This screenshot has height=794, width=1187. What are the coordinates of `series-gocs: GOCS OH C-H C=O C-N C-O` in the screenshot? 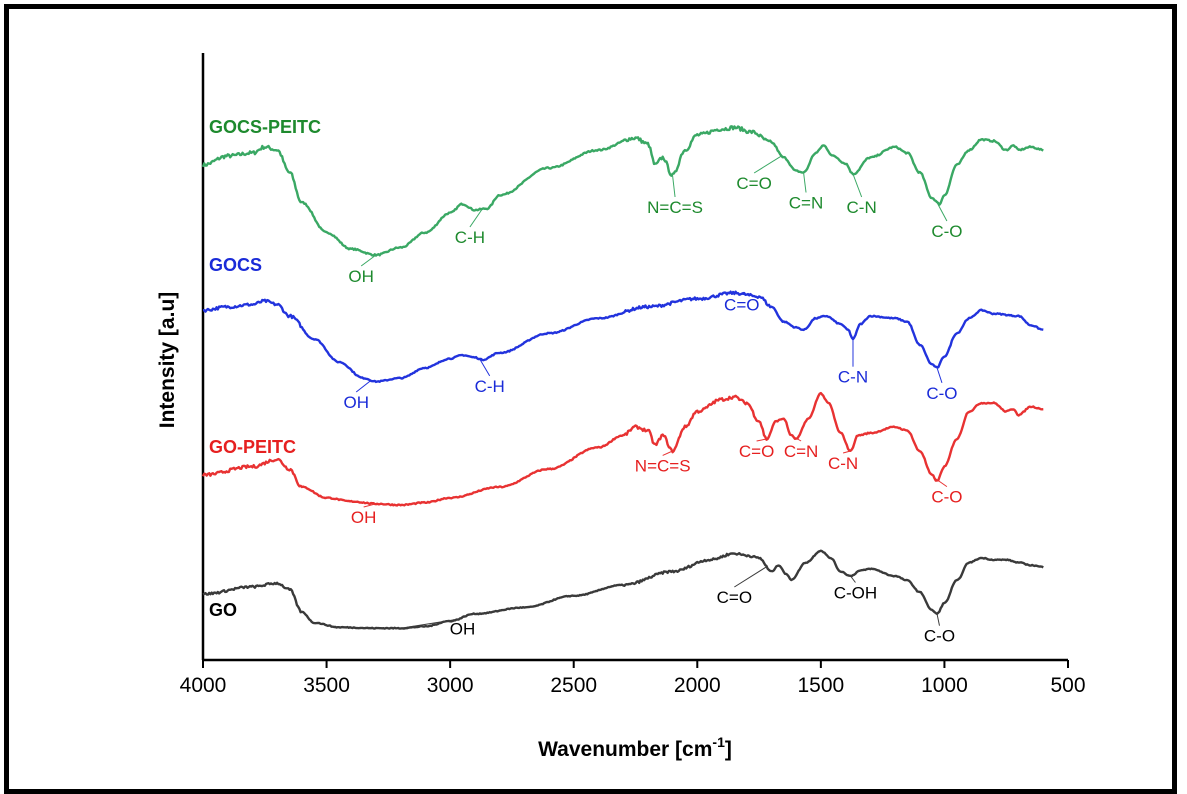 It's located at (623, 333).